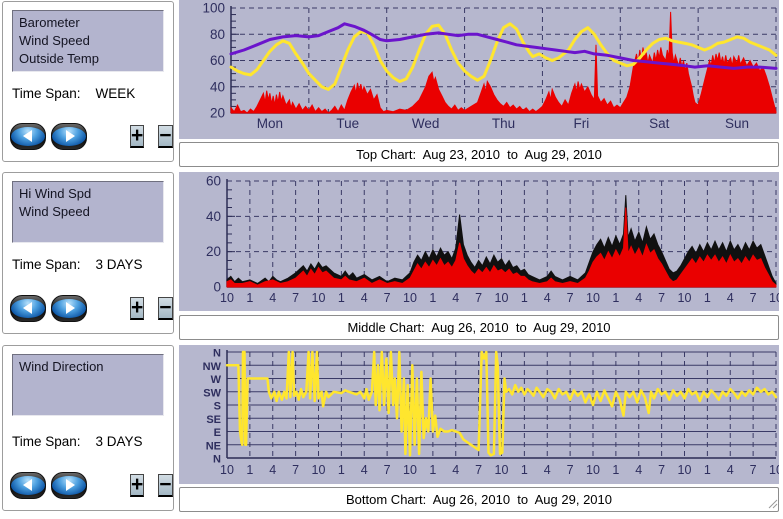 The image size is (783, 519). What do you see at coordinates (115, 93) in the screenshot?
I see `time-span-value: WEEK` at bounding box center [115, 93].